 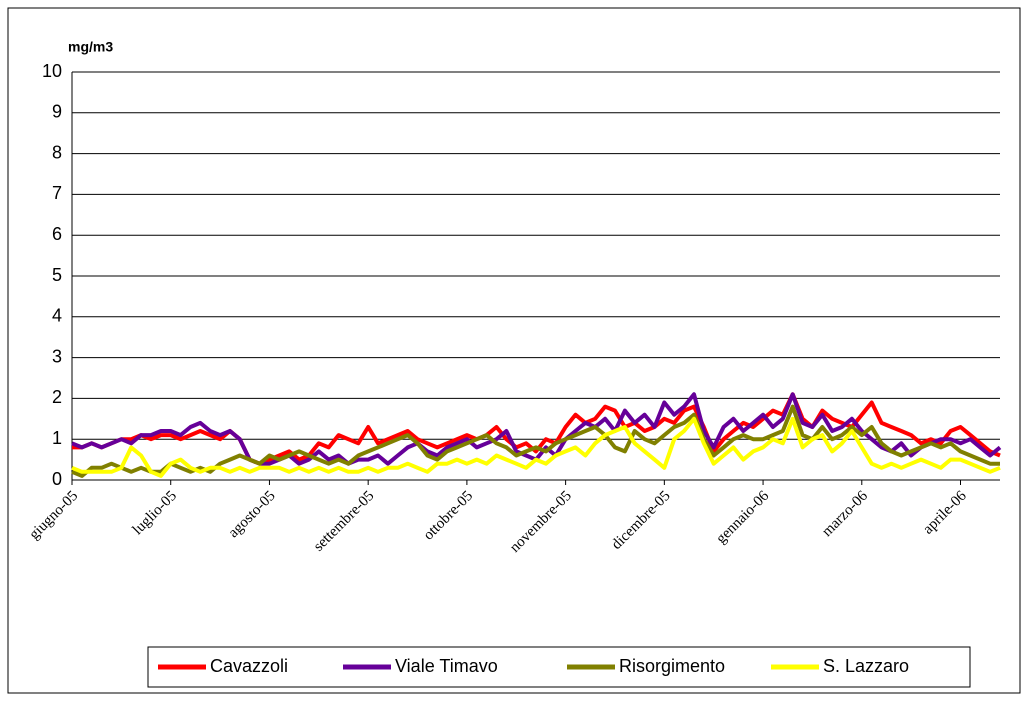 I want to click on y-axis-label: mg/m3, so click(x=90, y=47).